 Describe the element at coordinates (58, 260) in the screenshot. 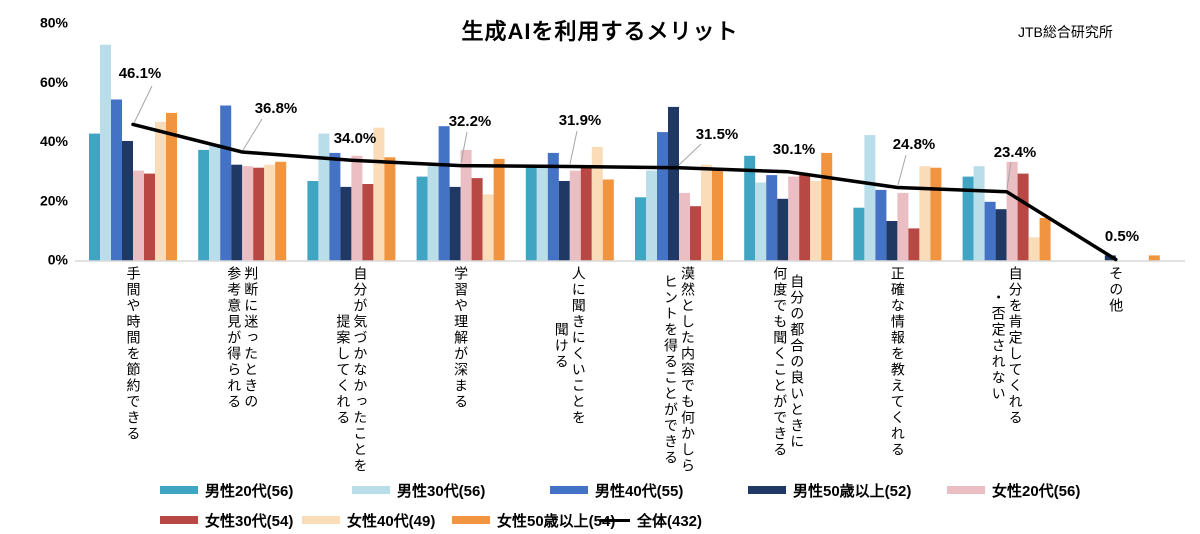

I see `y-tick-label: 0%` at that location.